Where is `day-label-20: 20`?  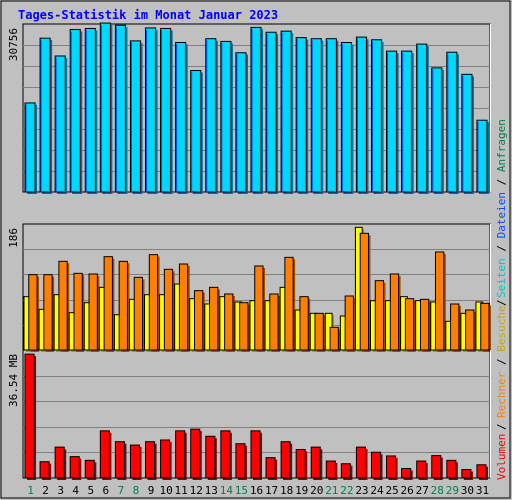 day-label-20: 20 is located at coordinates (316, 490).